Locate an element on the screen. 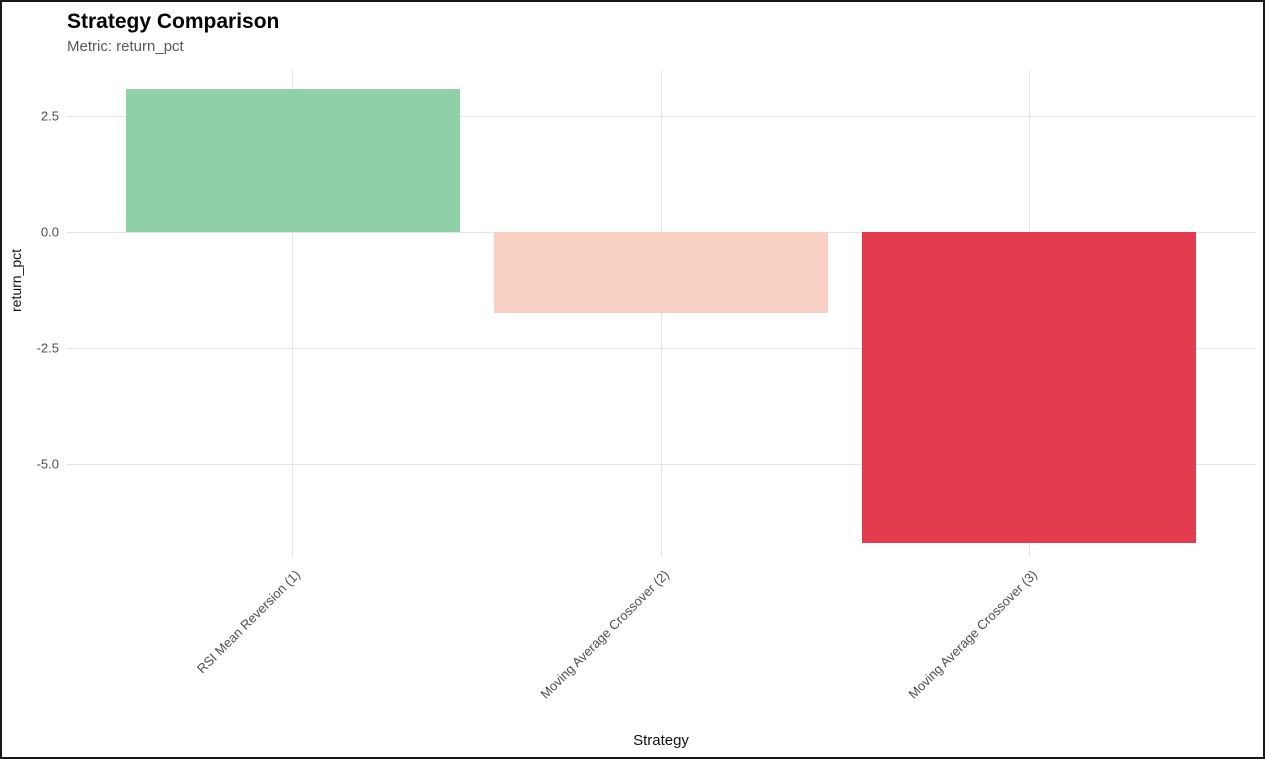  x-tick-label: RSI Mean Reversion (1) is located at coordinates (249, 622).